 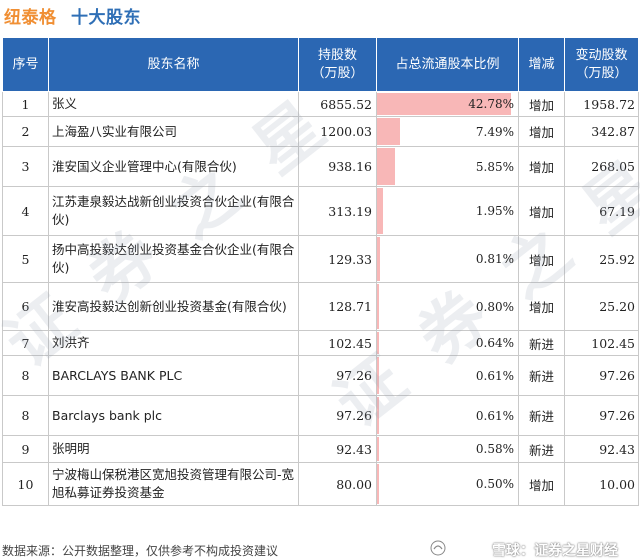 I want to click on ratio-value: 7.49%, so click(x=494, y=131).